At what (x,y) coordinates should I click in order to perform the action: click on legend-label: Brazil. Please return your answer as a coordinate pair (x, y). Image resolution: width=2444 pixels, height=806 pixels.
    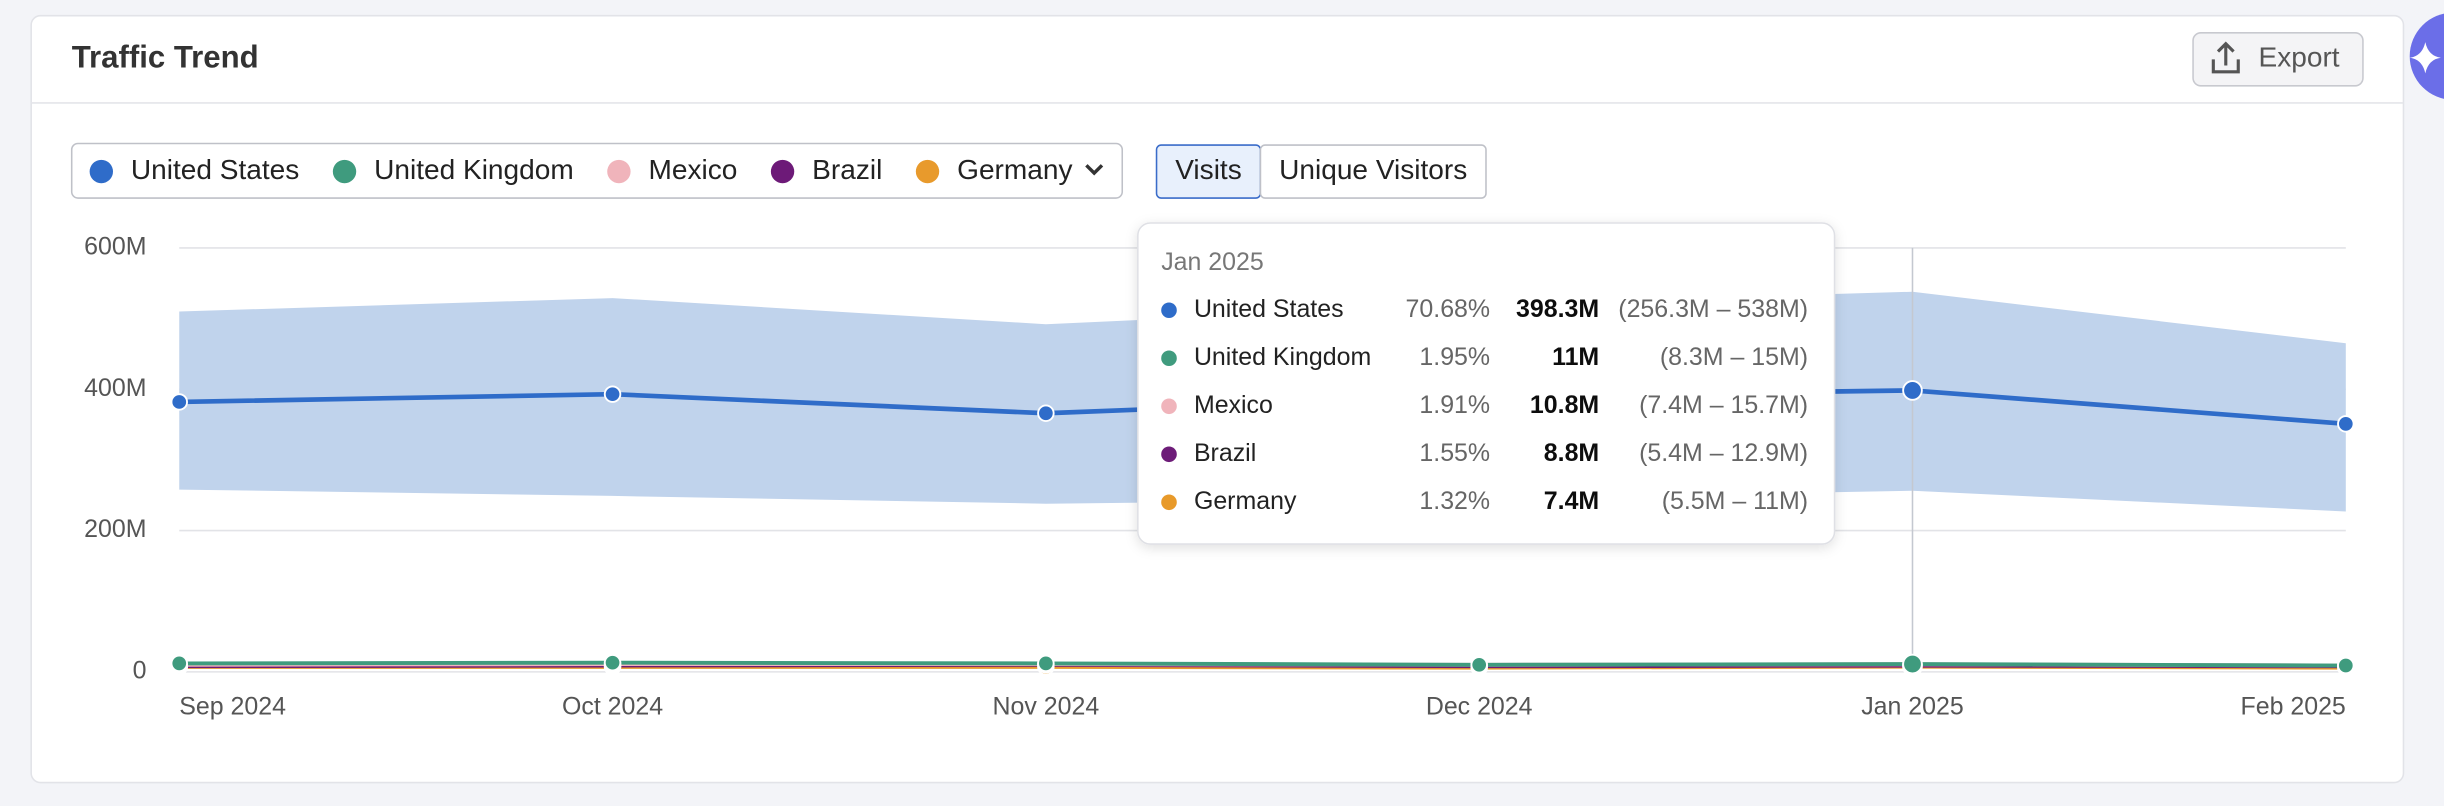
    Looking at the image, I should click on (847, 169).